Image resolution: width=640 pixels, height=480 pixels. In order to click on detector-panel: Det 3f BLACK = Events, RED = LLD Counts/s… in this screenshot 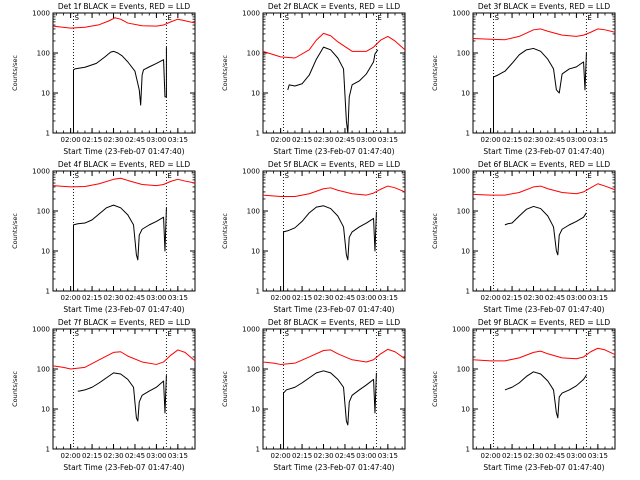, I will do `click(523, 79)`.